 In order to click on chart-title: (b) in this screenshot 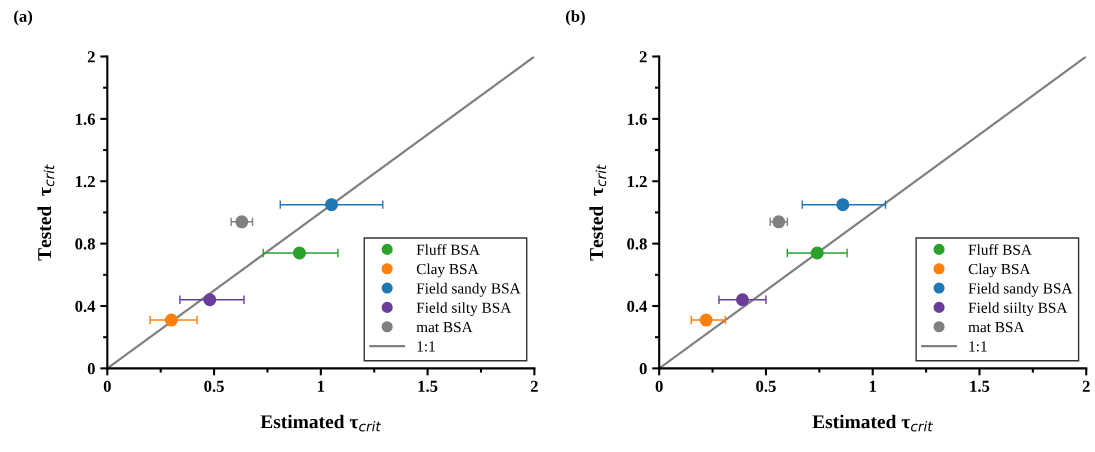, I will do `click(575, 18)`.